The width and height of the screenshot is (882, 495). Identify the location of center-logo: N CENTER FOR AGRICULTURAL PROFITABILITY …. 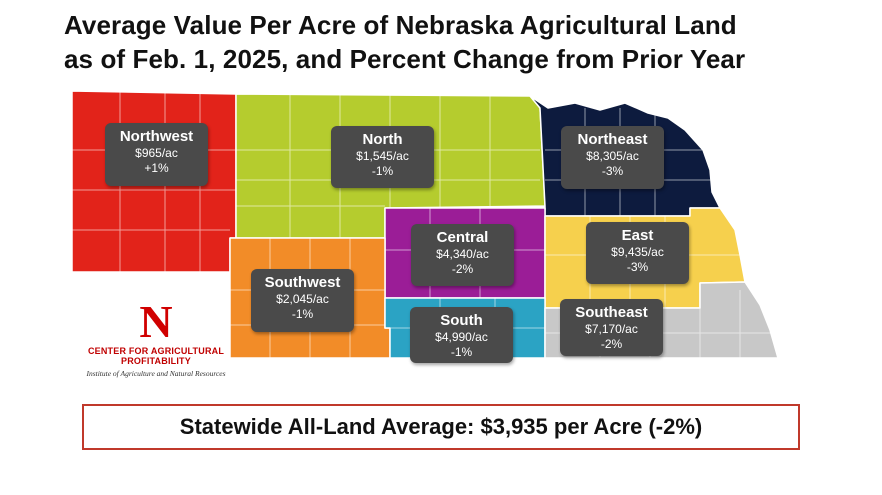
(156, 337).